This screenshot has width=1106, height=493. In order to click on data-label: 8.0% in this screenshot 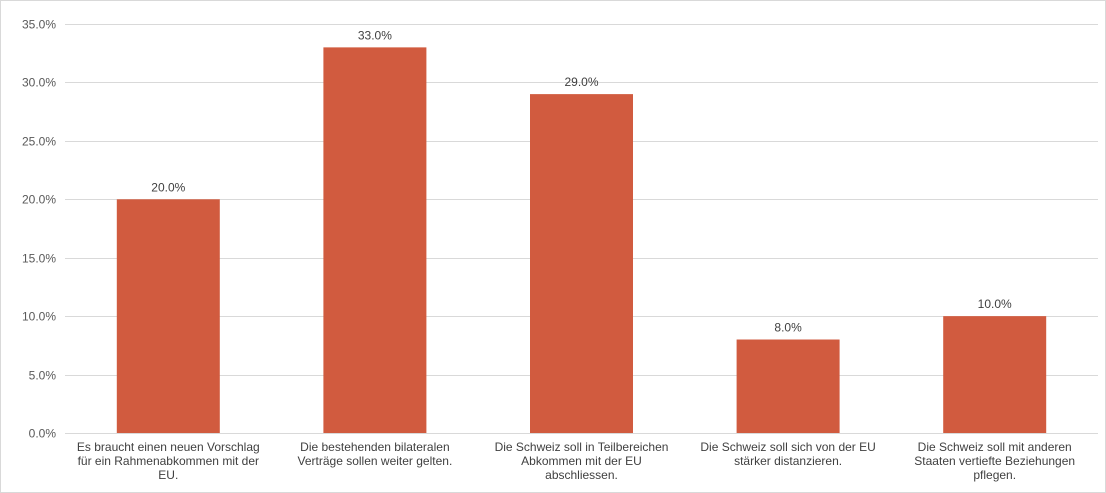, I will do `click(788, 328)`.